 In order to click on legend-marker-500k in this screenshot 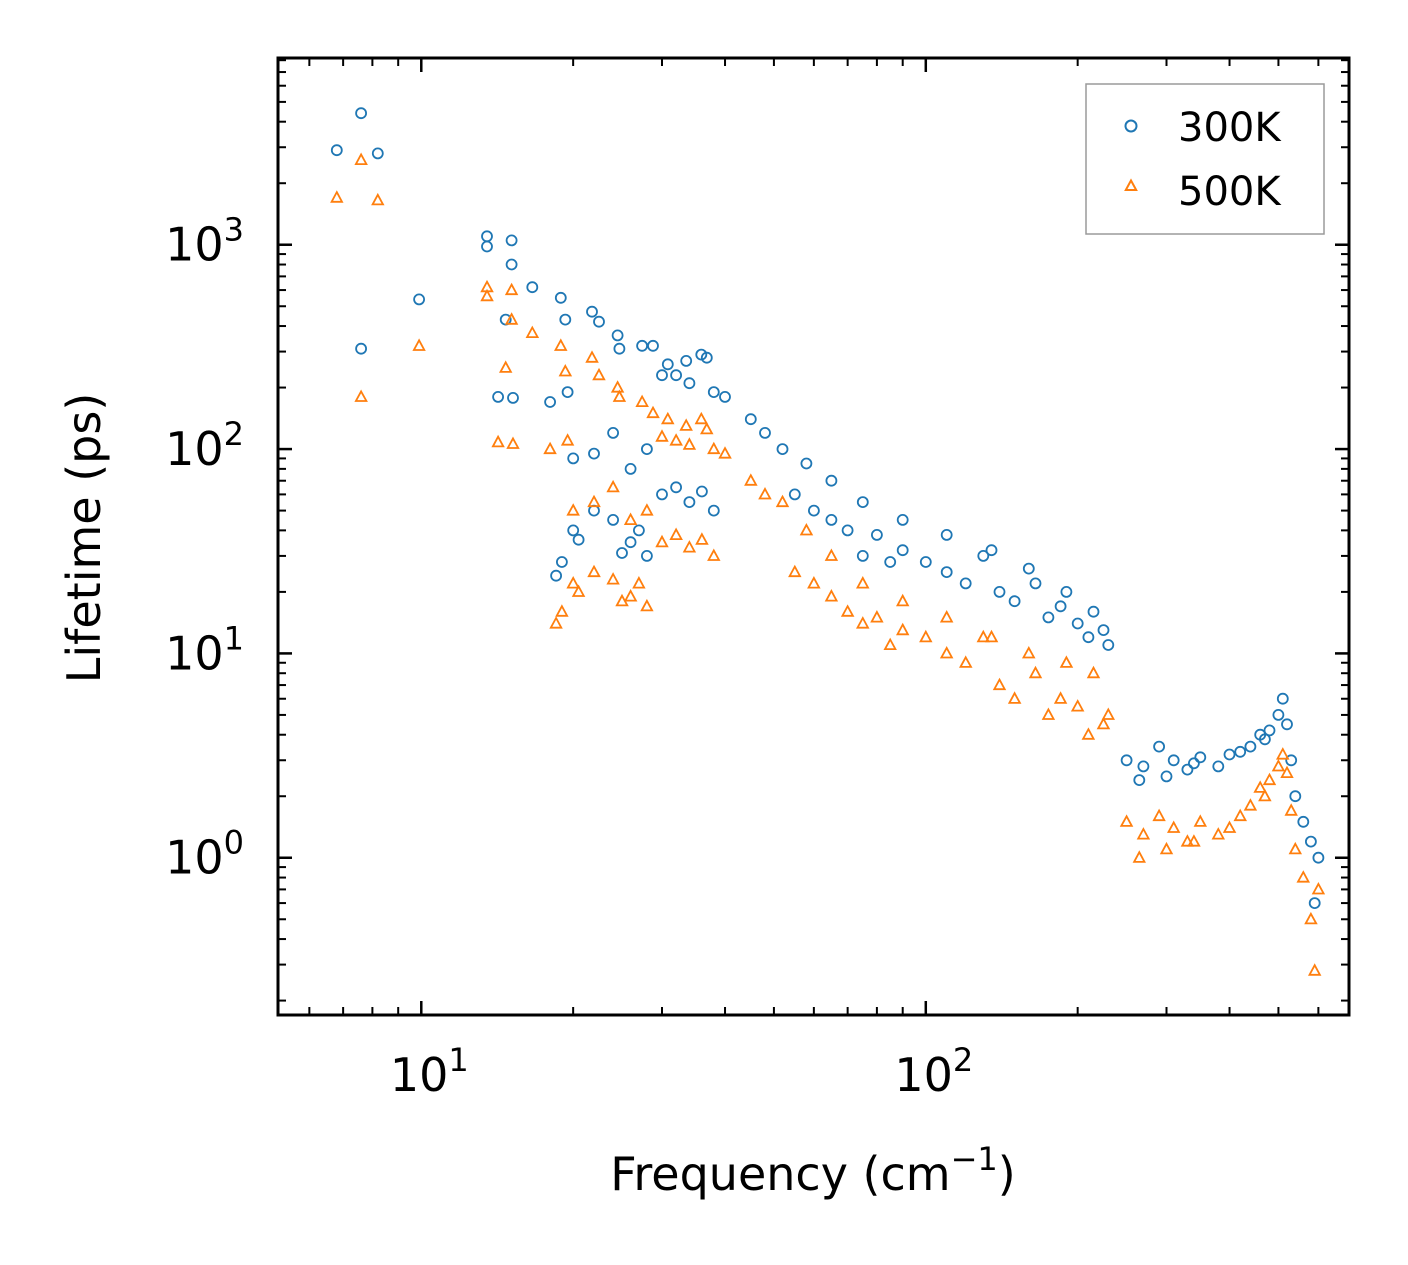, I will do `click(1131, 184)`.